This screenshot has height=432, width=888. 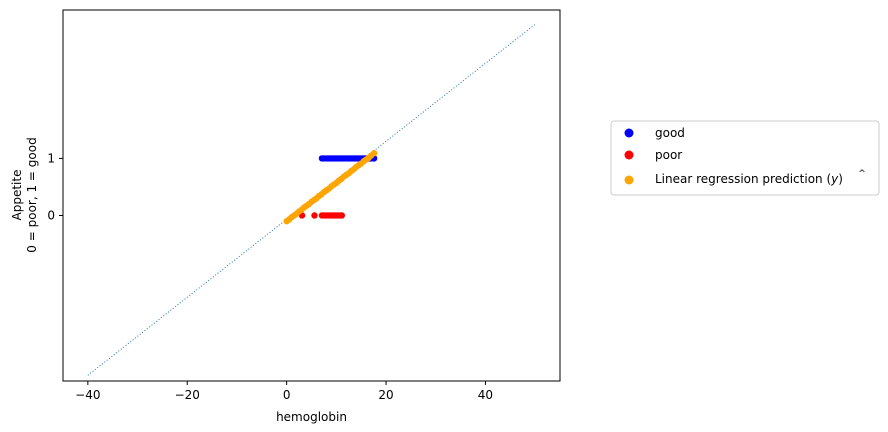 I want to click on x-tick-label: −40, so click(x=87, y=395).